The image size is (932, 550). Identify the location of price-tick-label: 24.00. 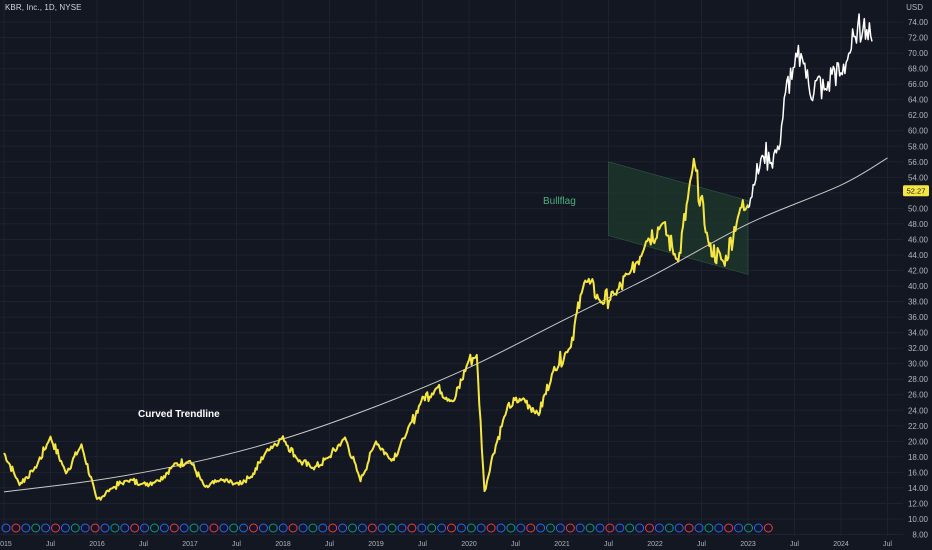
(918, 410).